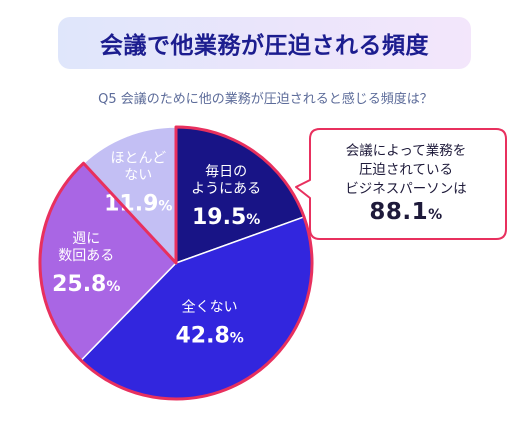 The image size is (531, 421). I want to click on chart-title: 会議で他業務が圧迫される頻度, so click(264, 46).